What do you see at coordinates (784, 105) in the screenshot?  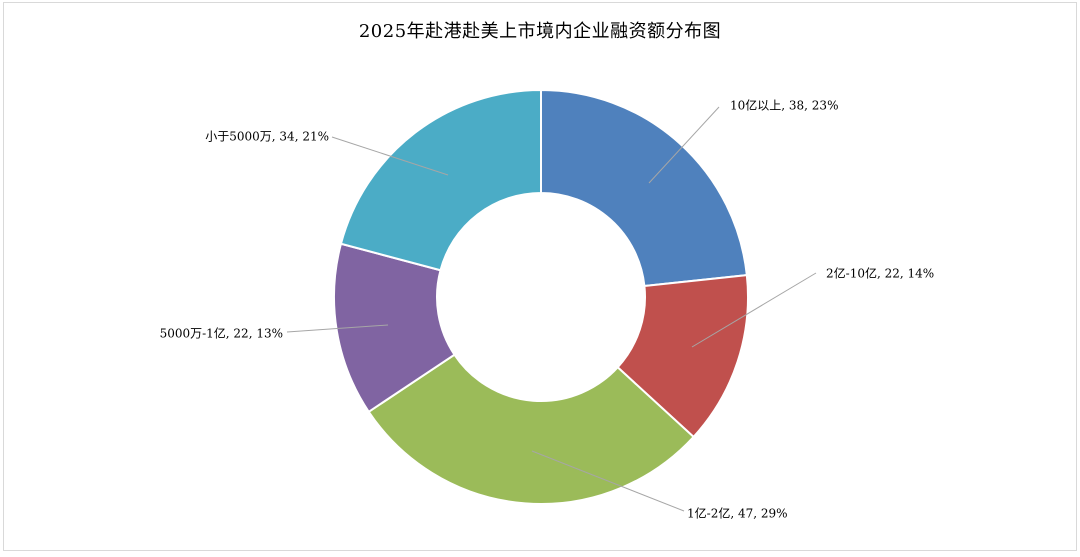 I see `data-label-1: 10亿以上, 38, 23%` at bounding box center [784, 105].